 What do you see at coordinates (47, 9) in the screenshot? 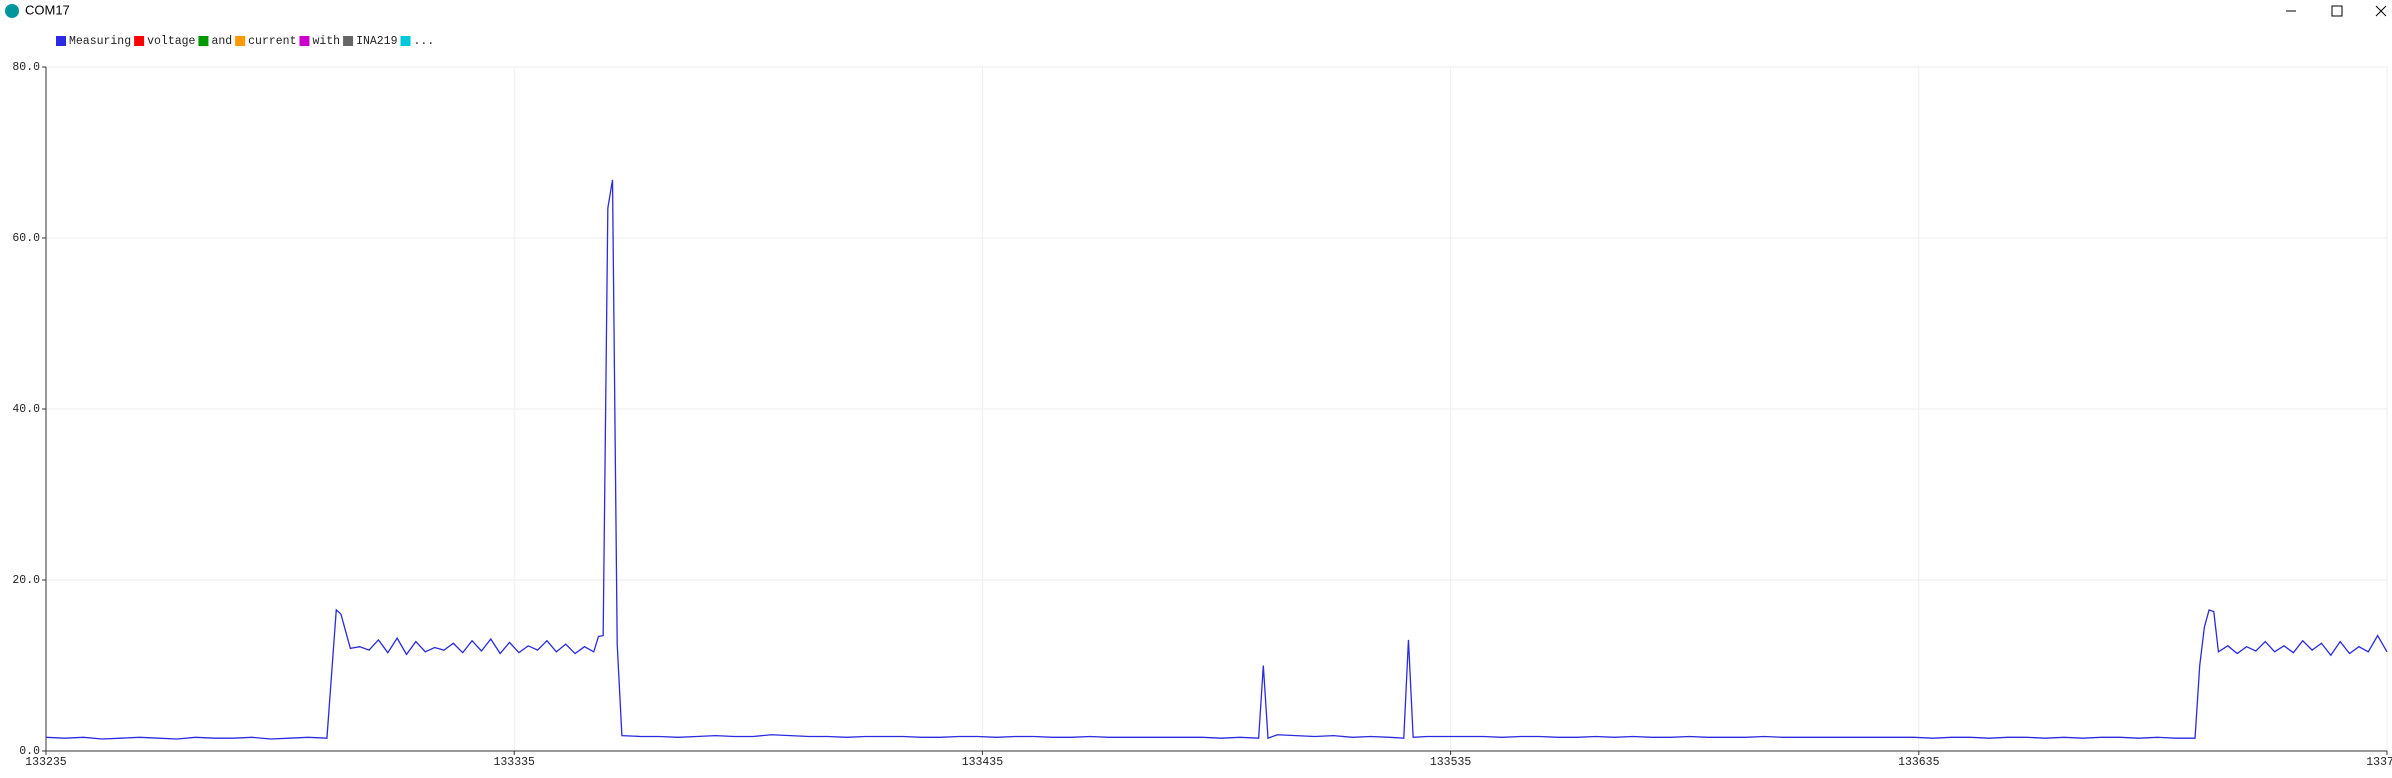
I see `window-title: COM17` at bounding box center [47, 9].